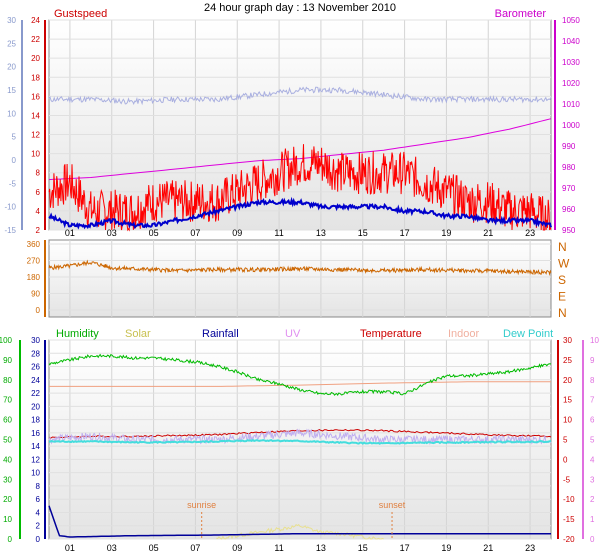  I want to click on legend-rainfall: Rainfall, so click(220, 334).